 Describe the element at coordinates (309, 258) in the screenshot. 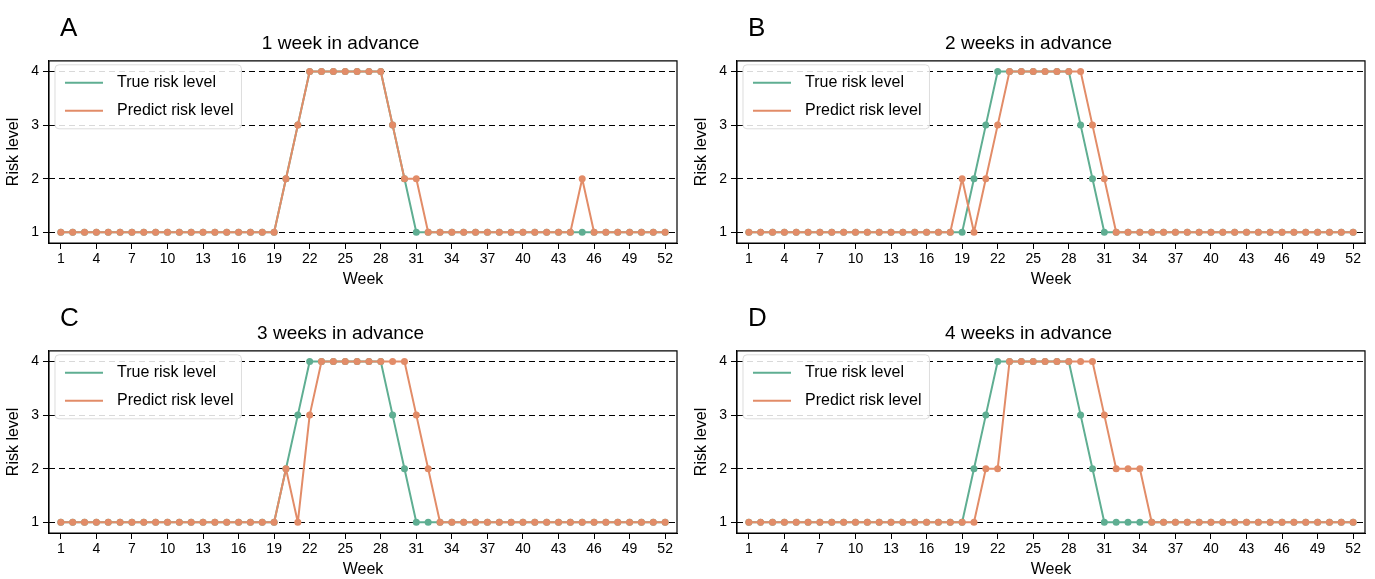

I see `x-tick-label: 22` at that location.